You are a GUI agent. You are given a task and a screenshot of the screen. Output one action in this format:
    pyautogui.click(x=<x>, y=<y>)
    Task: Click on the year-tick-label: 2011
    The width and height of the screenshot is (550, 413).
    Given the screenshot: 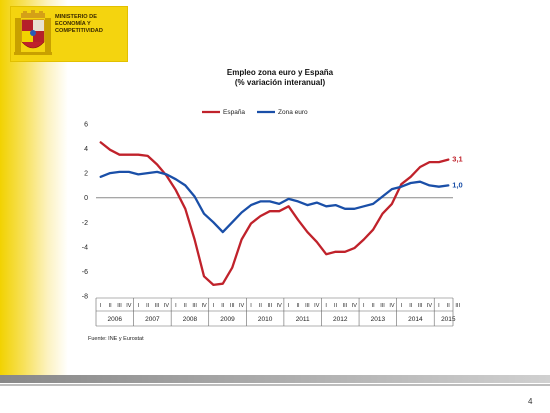 What is the action you would take?
    pyautogui.click(x=303, y=319)
    